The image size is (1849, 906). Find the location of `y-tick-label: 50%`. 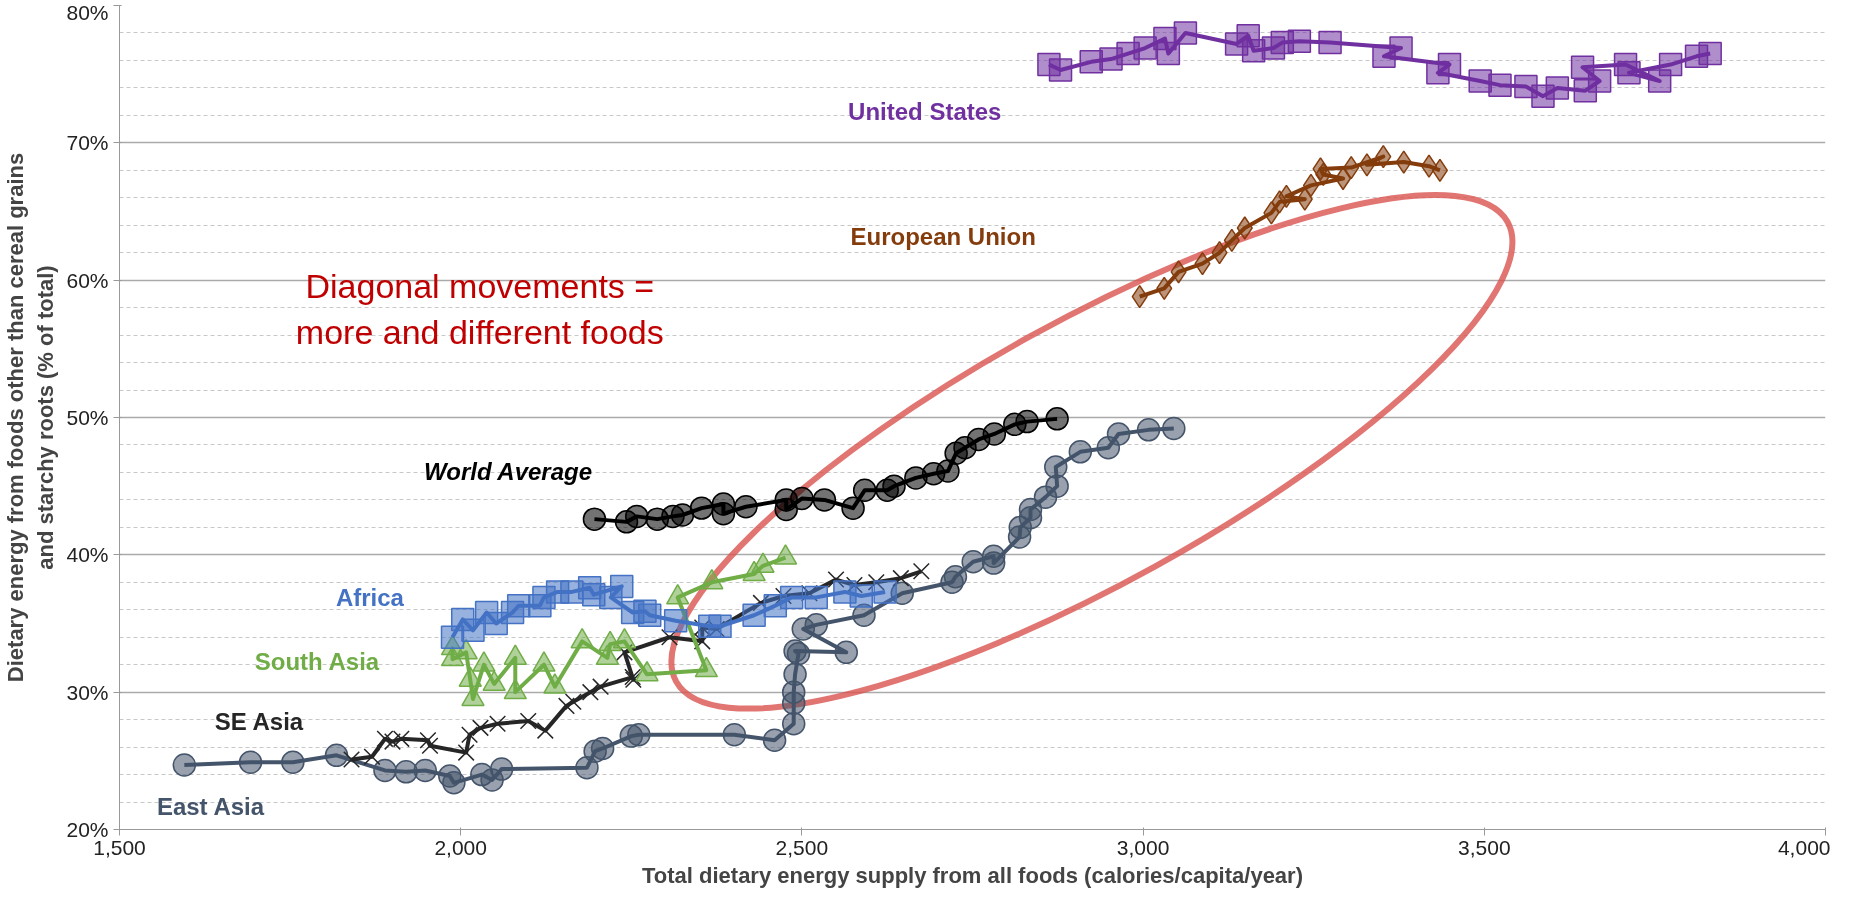

y-tick-label: 50% is located at coordinates (87, 417).